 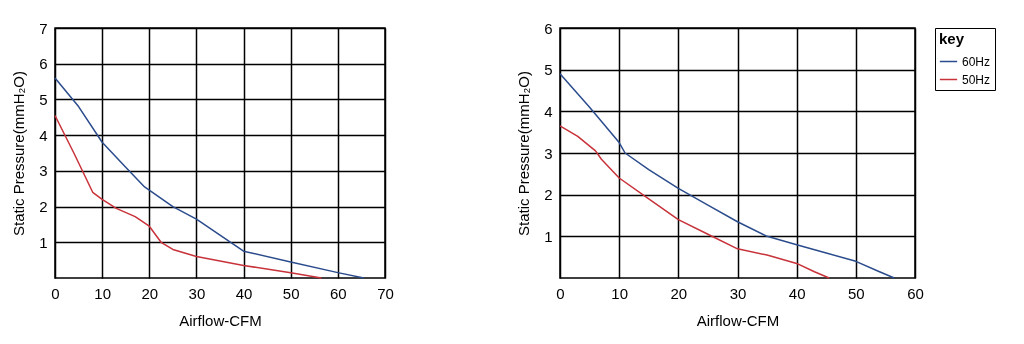 I want to click on legend-label: 50Hz, so click(x=976, y=79).